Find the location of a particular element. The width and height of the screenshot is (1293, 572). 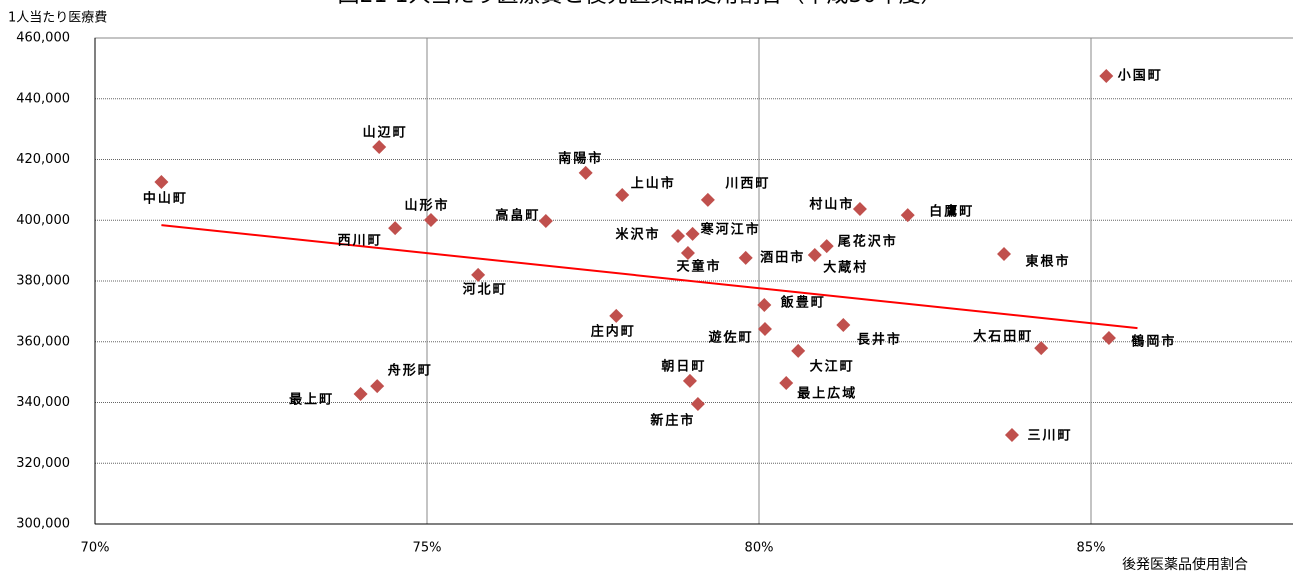

y-tick-label: 400,000 is located at coordinates (43, 220).